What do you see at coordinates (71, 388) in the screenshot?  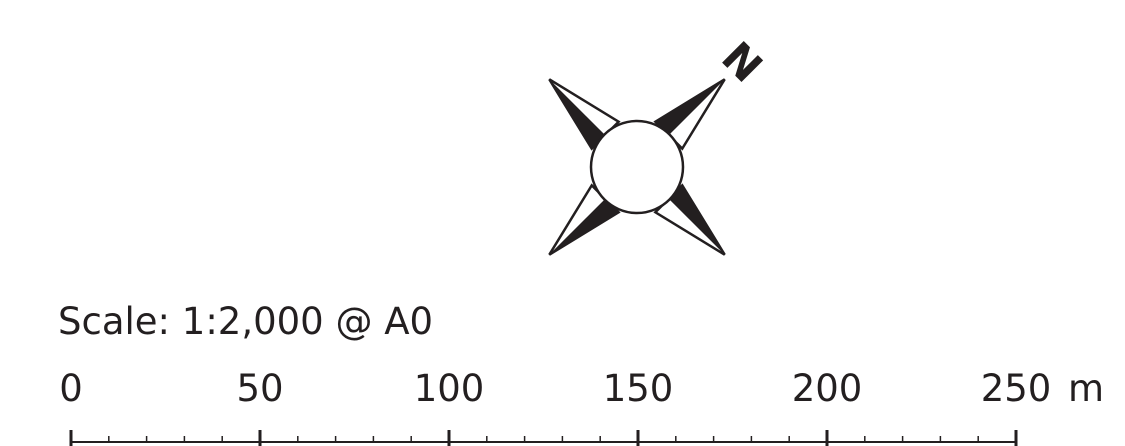 I see `scale-tick-label: 0` at bounding box center [71, 388].